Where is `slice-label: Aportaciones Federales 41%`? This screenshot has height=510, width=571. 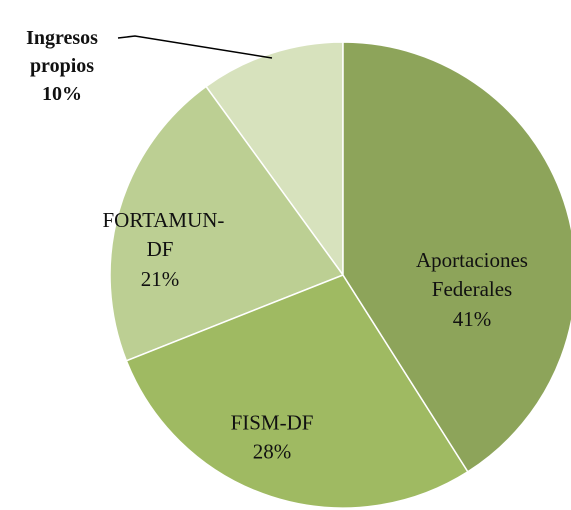
slice-label: Aportaciones Federales 41% is located at coordinates (472, 290).